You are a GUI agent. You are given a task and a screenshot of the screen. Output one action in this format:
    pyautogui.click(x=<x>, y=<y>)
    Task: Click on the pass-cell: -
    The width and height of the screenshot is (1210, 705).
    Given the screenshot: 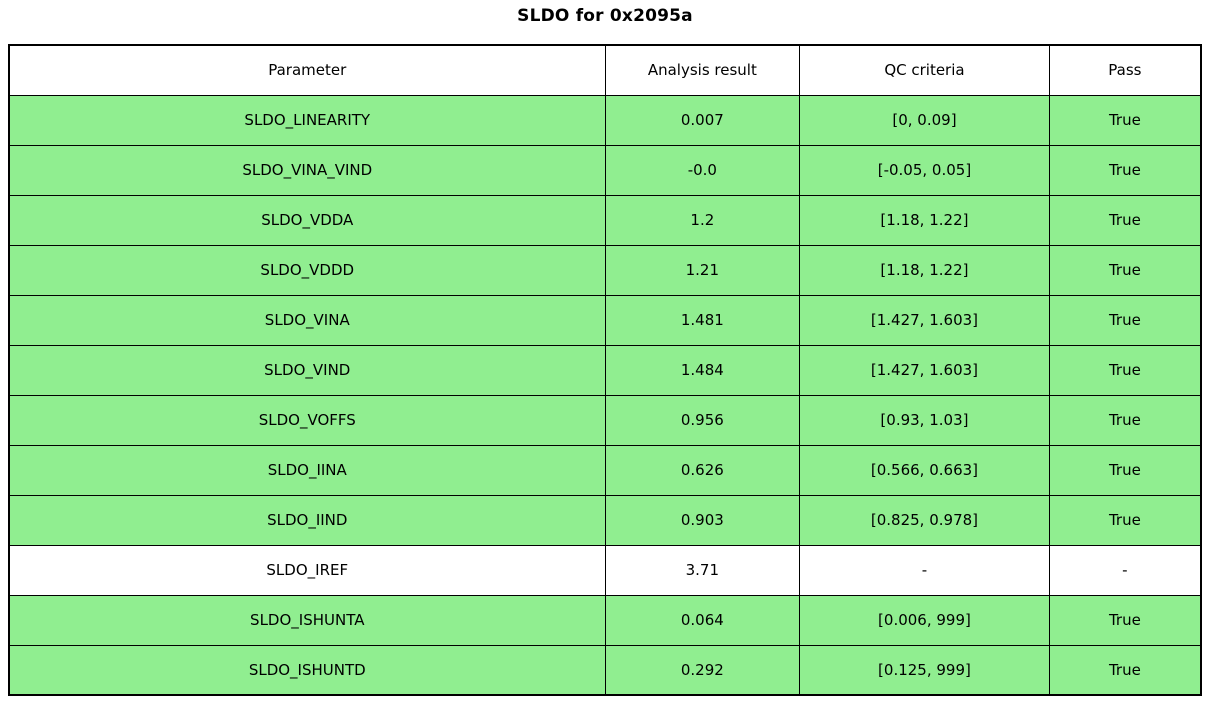 What is the action you would take?
    pyautogui.click(x=1125, y=570)
    